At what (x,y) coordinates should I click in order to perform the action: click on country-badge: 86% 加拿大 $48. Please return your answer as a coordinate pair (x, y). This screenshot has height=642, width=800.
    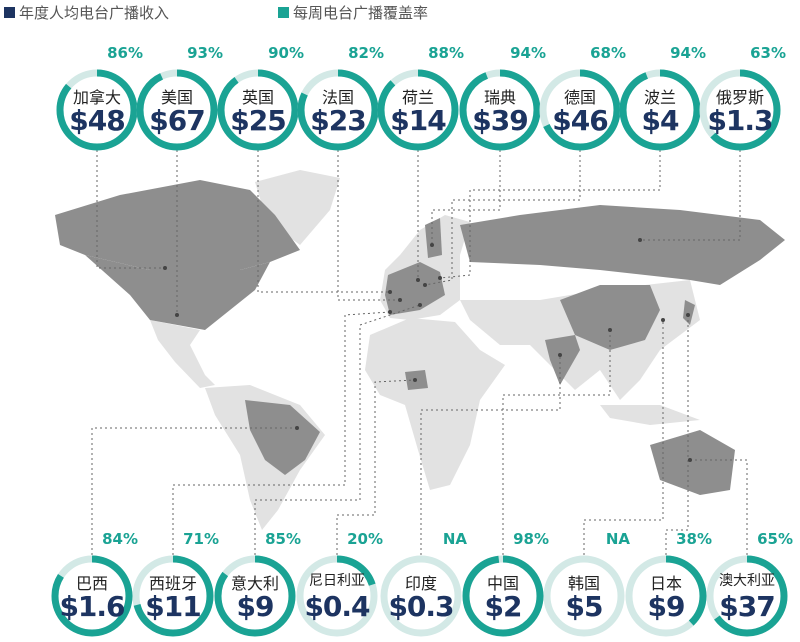
    Looking at the image, I should click on (99, 98).